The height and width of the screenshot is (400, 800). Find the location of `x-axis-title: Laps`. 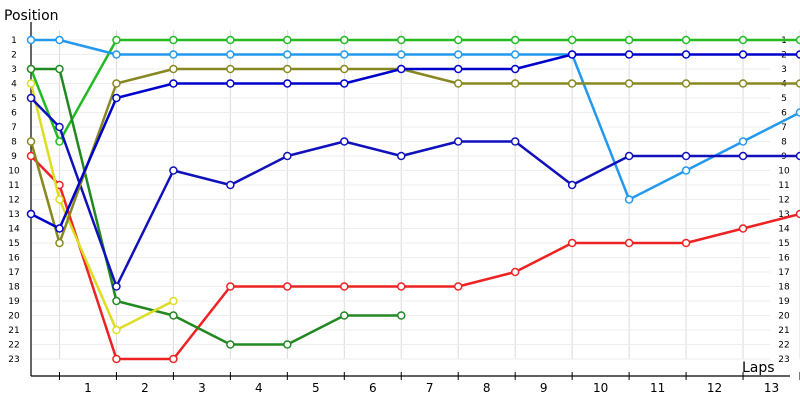

x-axis-title: Laps is located at coordinates (758, 368).